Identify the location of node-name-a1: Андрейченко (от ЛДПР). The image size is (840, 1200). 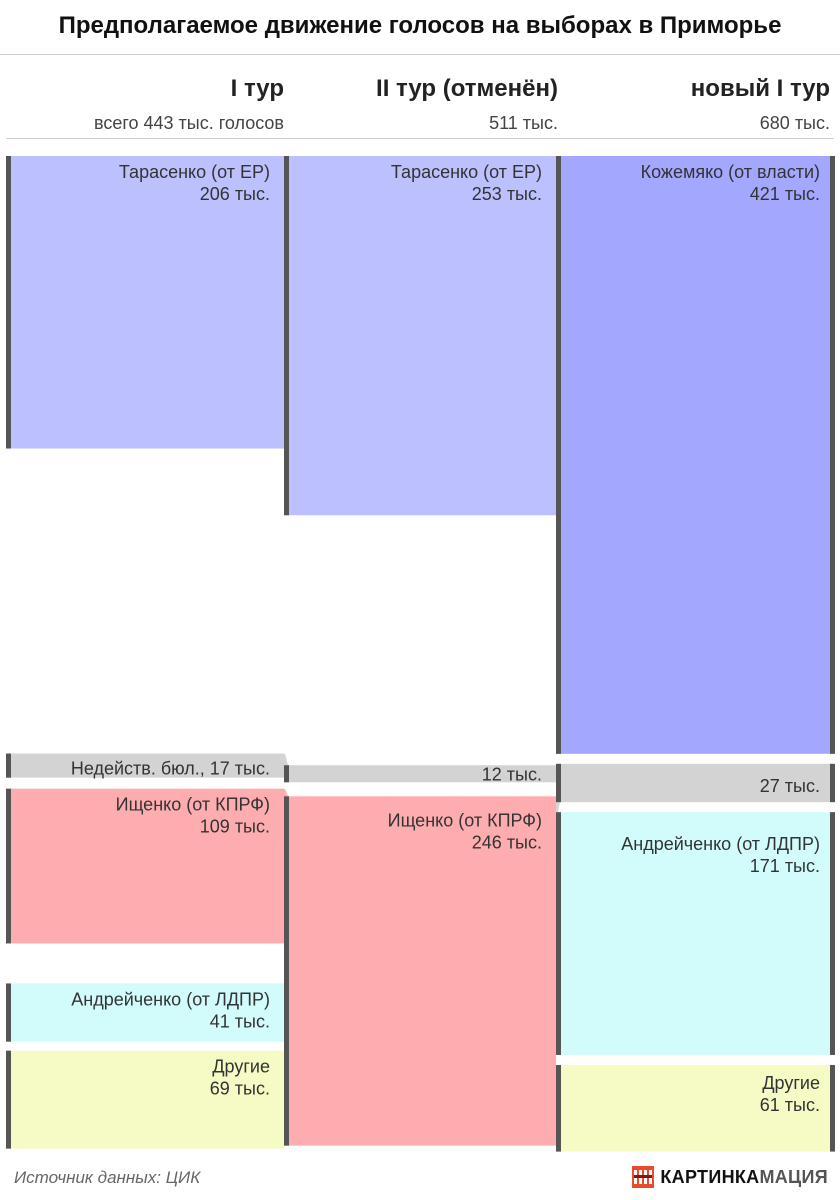
(170, 999).